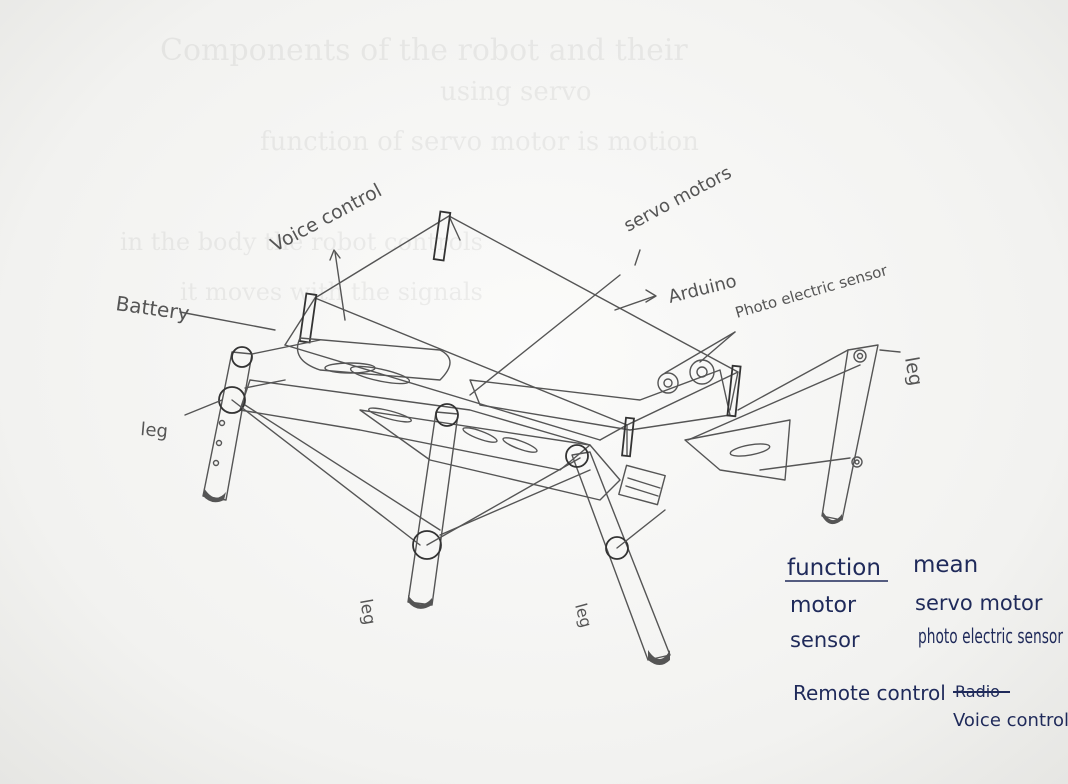 The image size is (1068, 784). Describe the element at coordinates (811, 291) in the screenshot. I see `label-photo-electric-sensor: Photo electric sensor` at that location.